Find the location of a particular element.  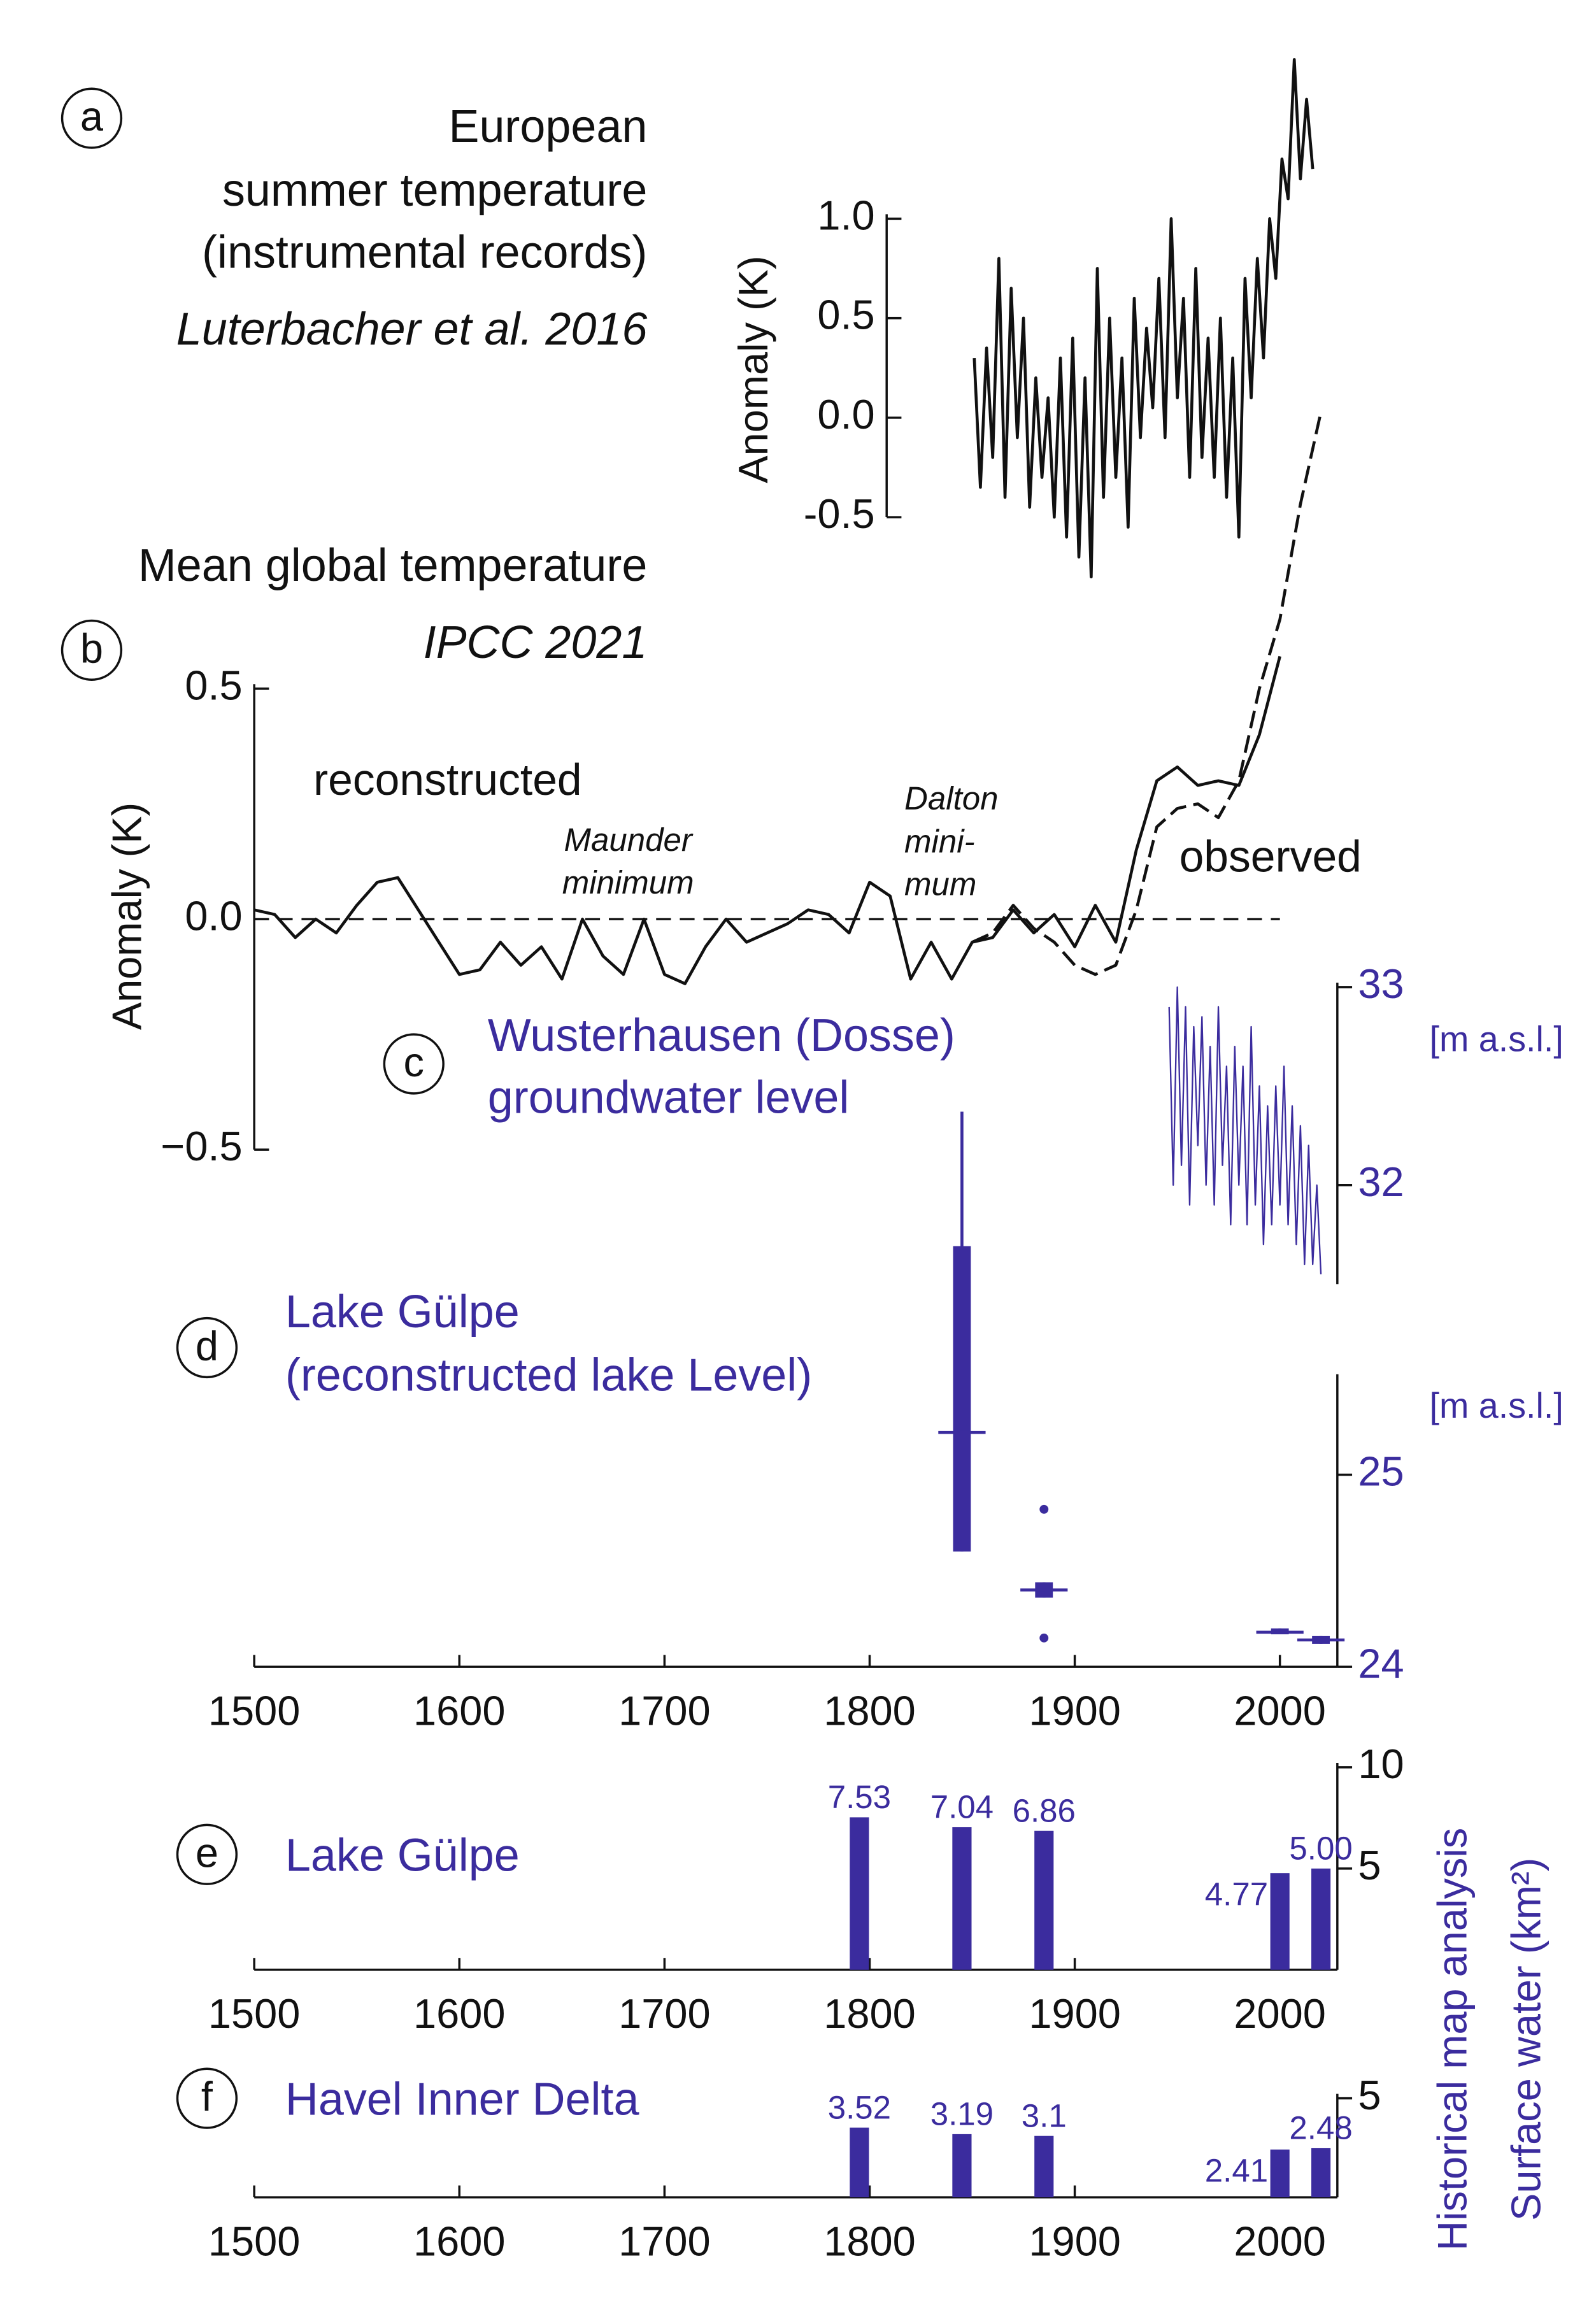

panel-letter: a is located at coordinates (92, 116).